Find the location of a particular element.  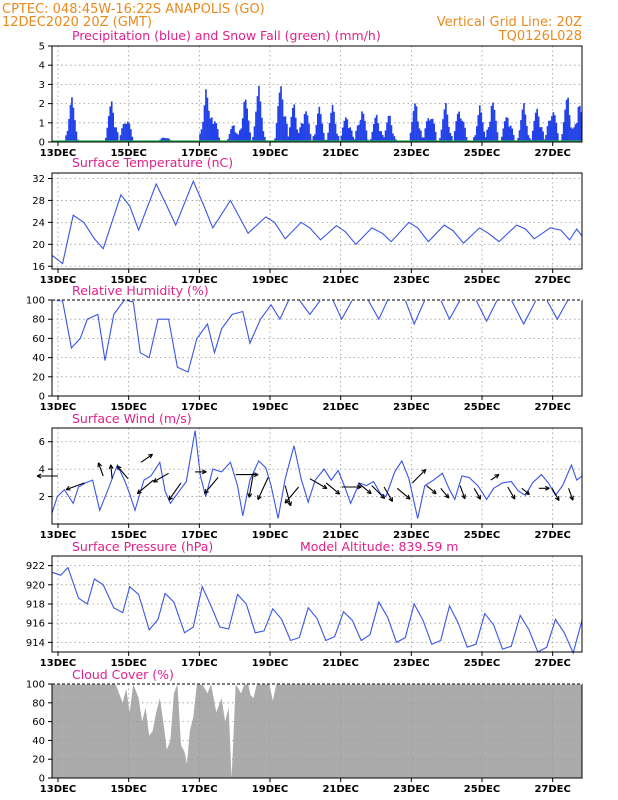

x-tick-label: 23DEC is located at coordinates (411, 407).